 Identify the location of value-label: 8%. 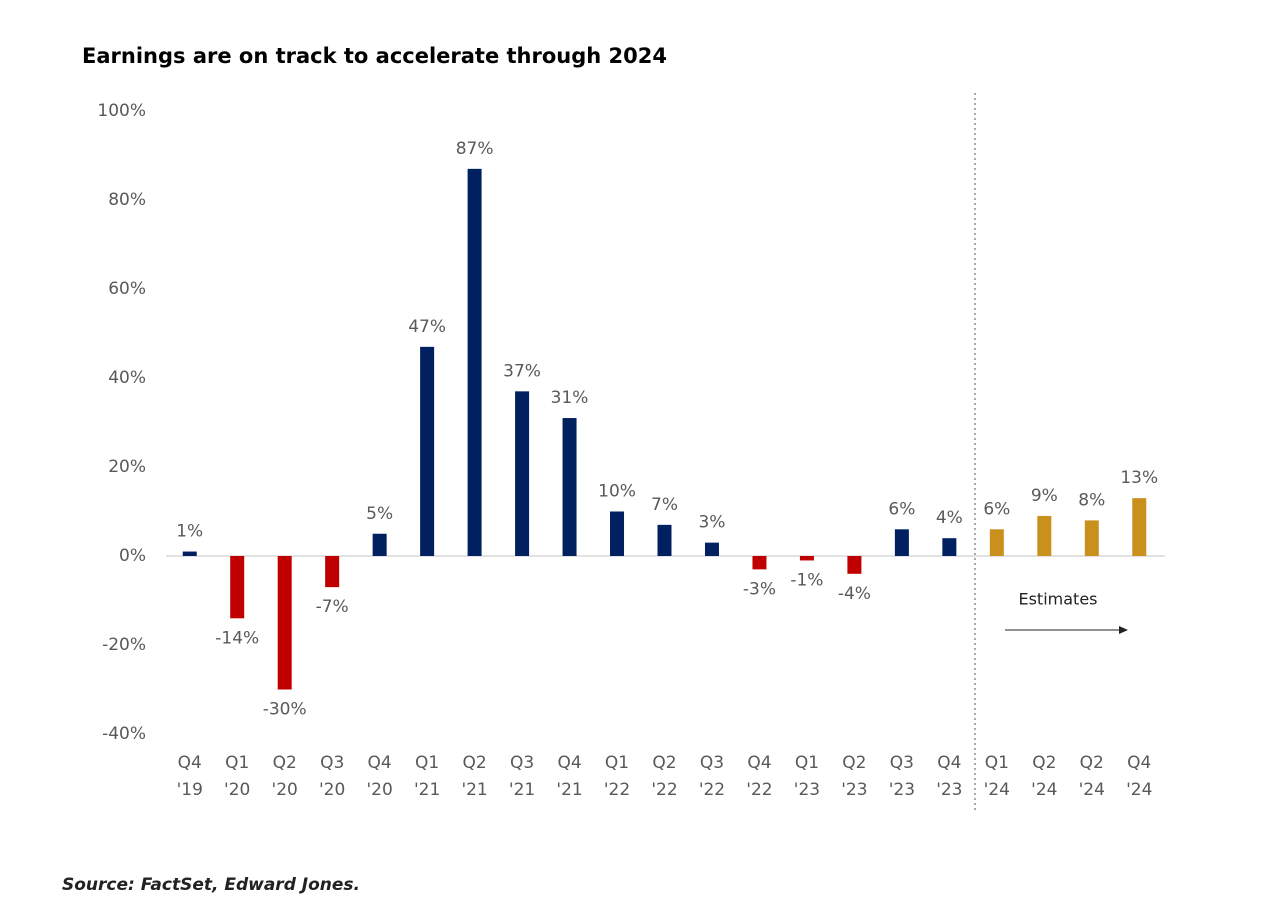
(1091, 500).